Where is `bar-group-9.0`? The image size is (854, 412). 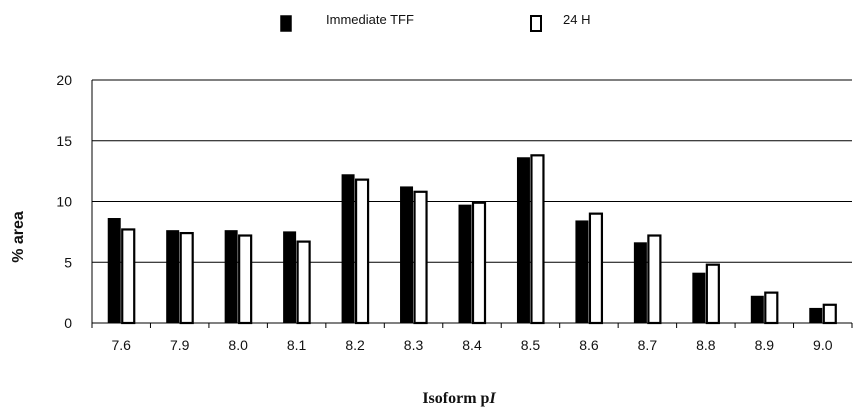
bar-group-9.0 is located at coordinates (823, 314).